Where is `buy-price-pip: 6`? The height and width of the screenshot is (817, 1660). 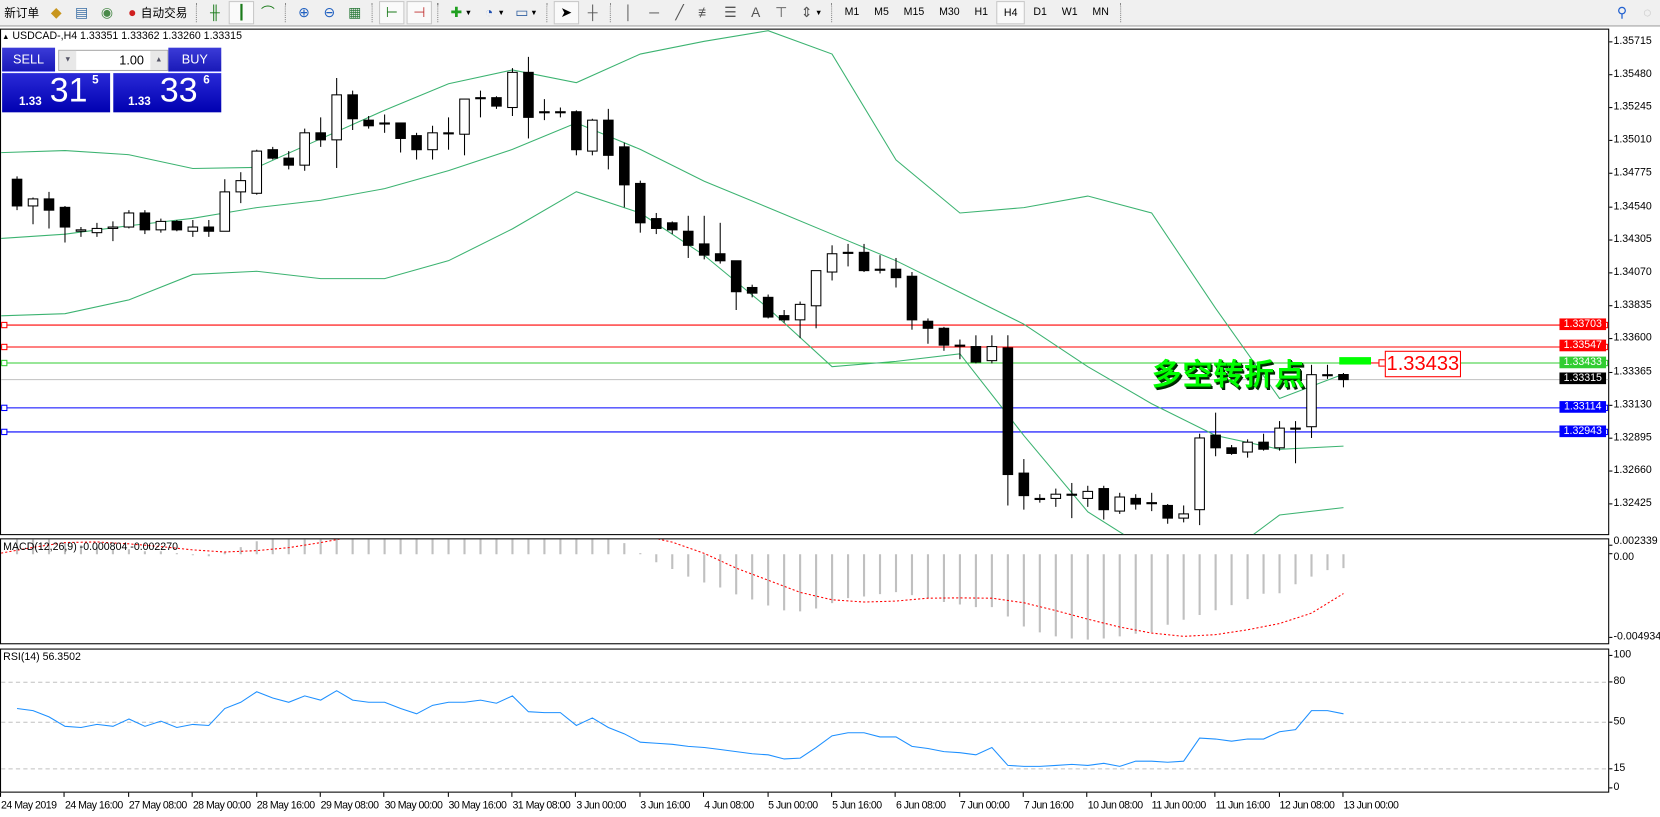 buy-price-pip: 6 is located at coordinates (206, 80).